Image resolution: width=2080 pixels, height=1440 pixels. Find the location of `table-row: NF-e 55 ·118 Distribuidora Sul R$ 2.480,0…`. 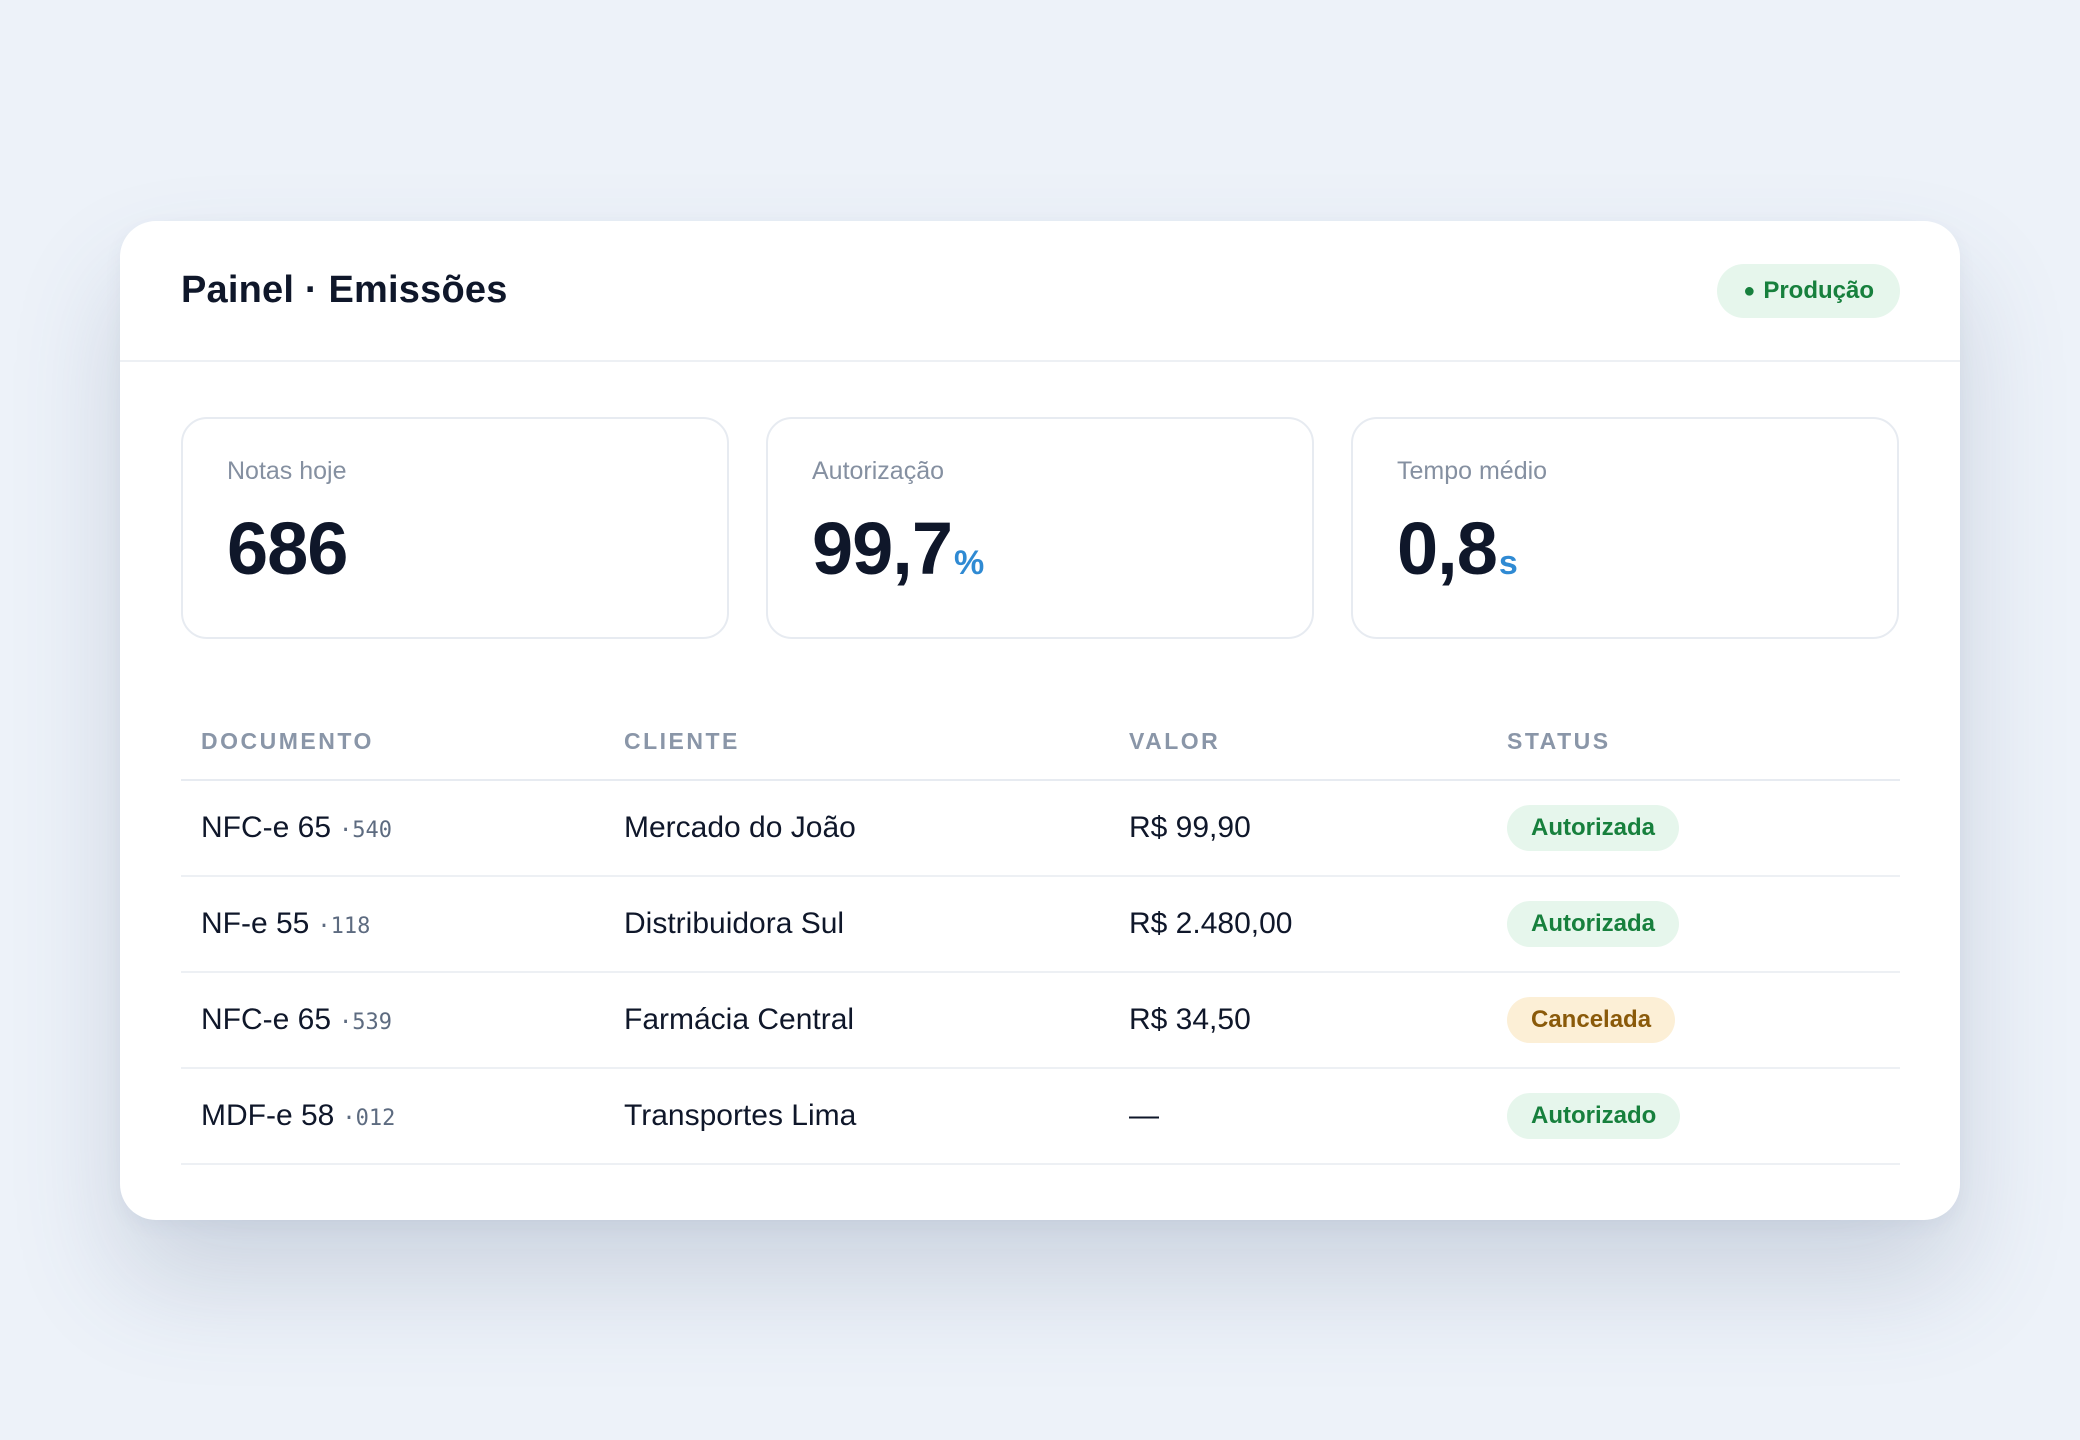

table-row: NF-e 55 ·118 Distribuidora Sul R$ 2.480,0… is located at coordinates (1040, 925).